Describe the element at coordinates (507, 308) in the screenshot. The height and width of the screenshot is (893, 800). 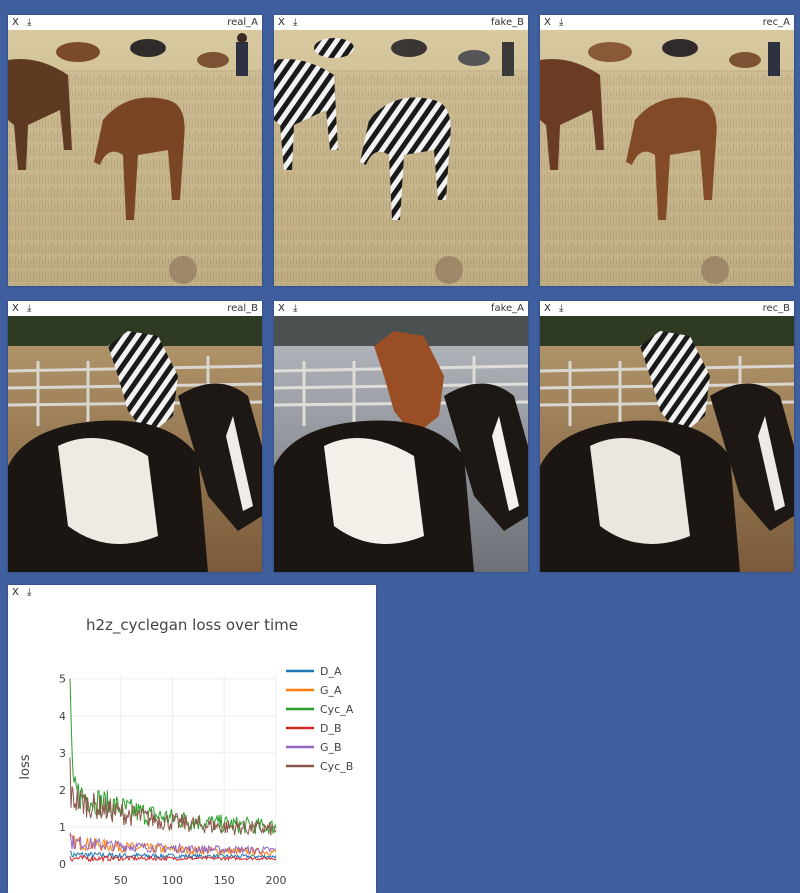
I see `pane-title: fake_A` at that location.